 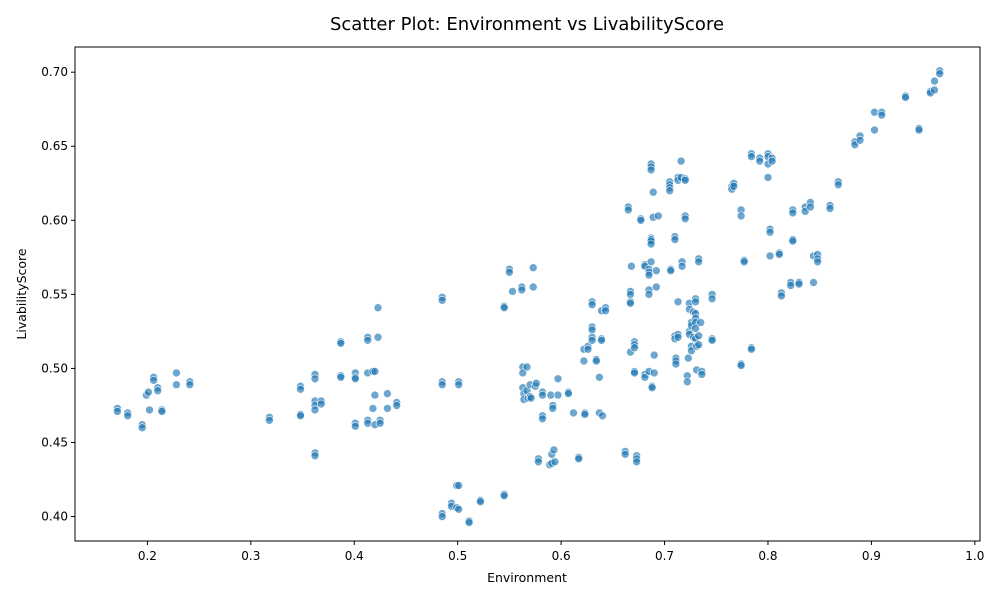 I want to click on y-axis-title: LivabilityScore, so click(x=21, y=293).